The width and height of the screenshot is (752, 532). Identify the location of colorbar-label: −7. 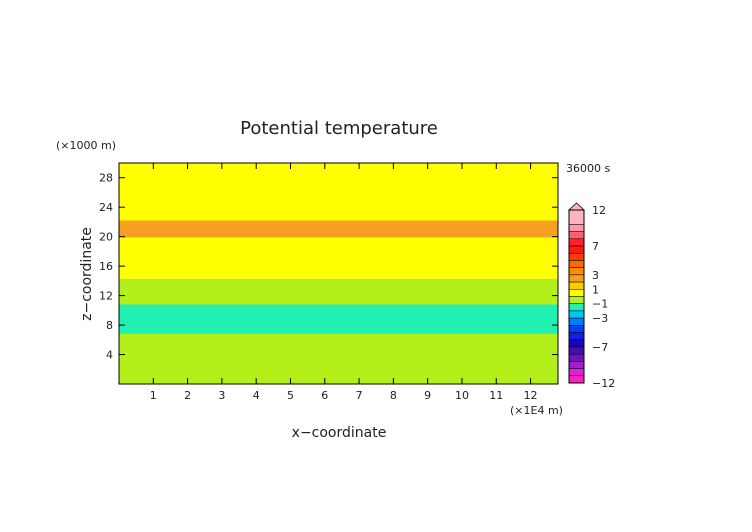
(600, 347).